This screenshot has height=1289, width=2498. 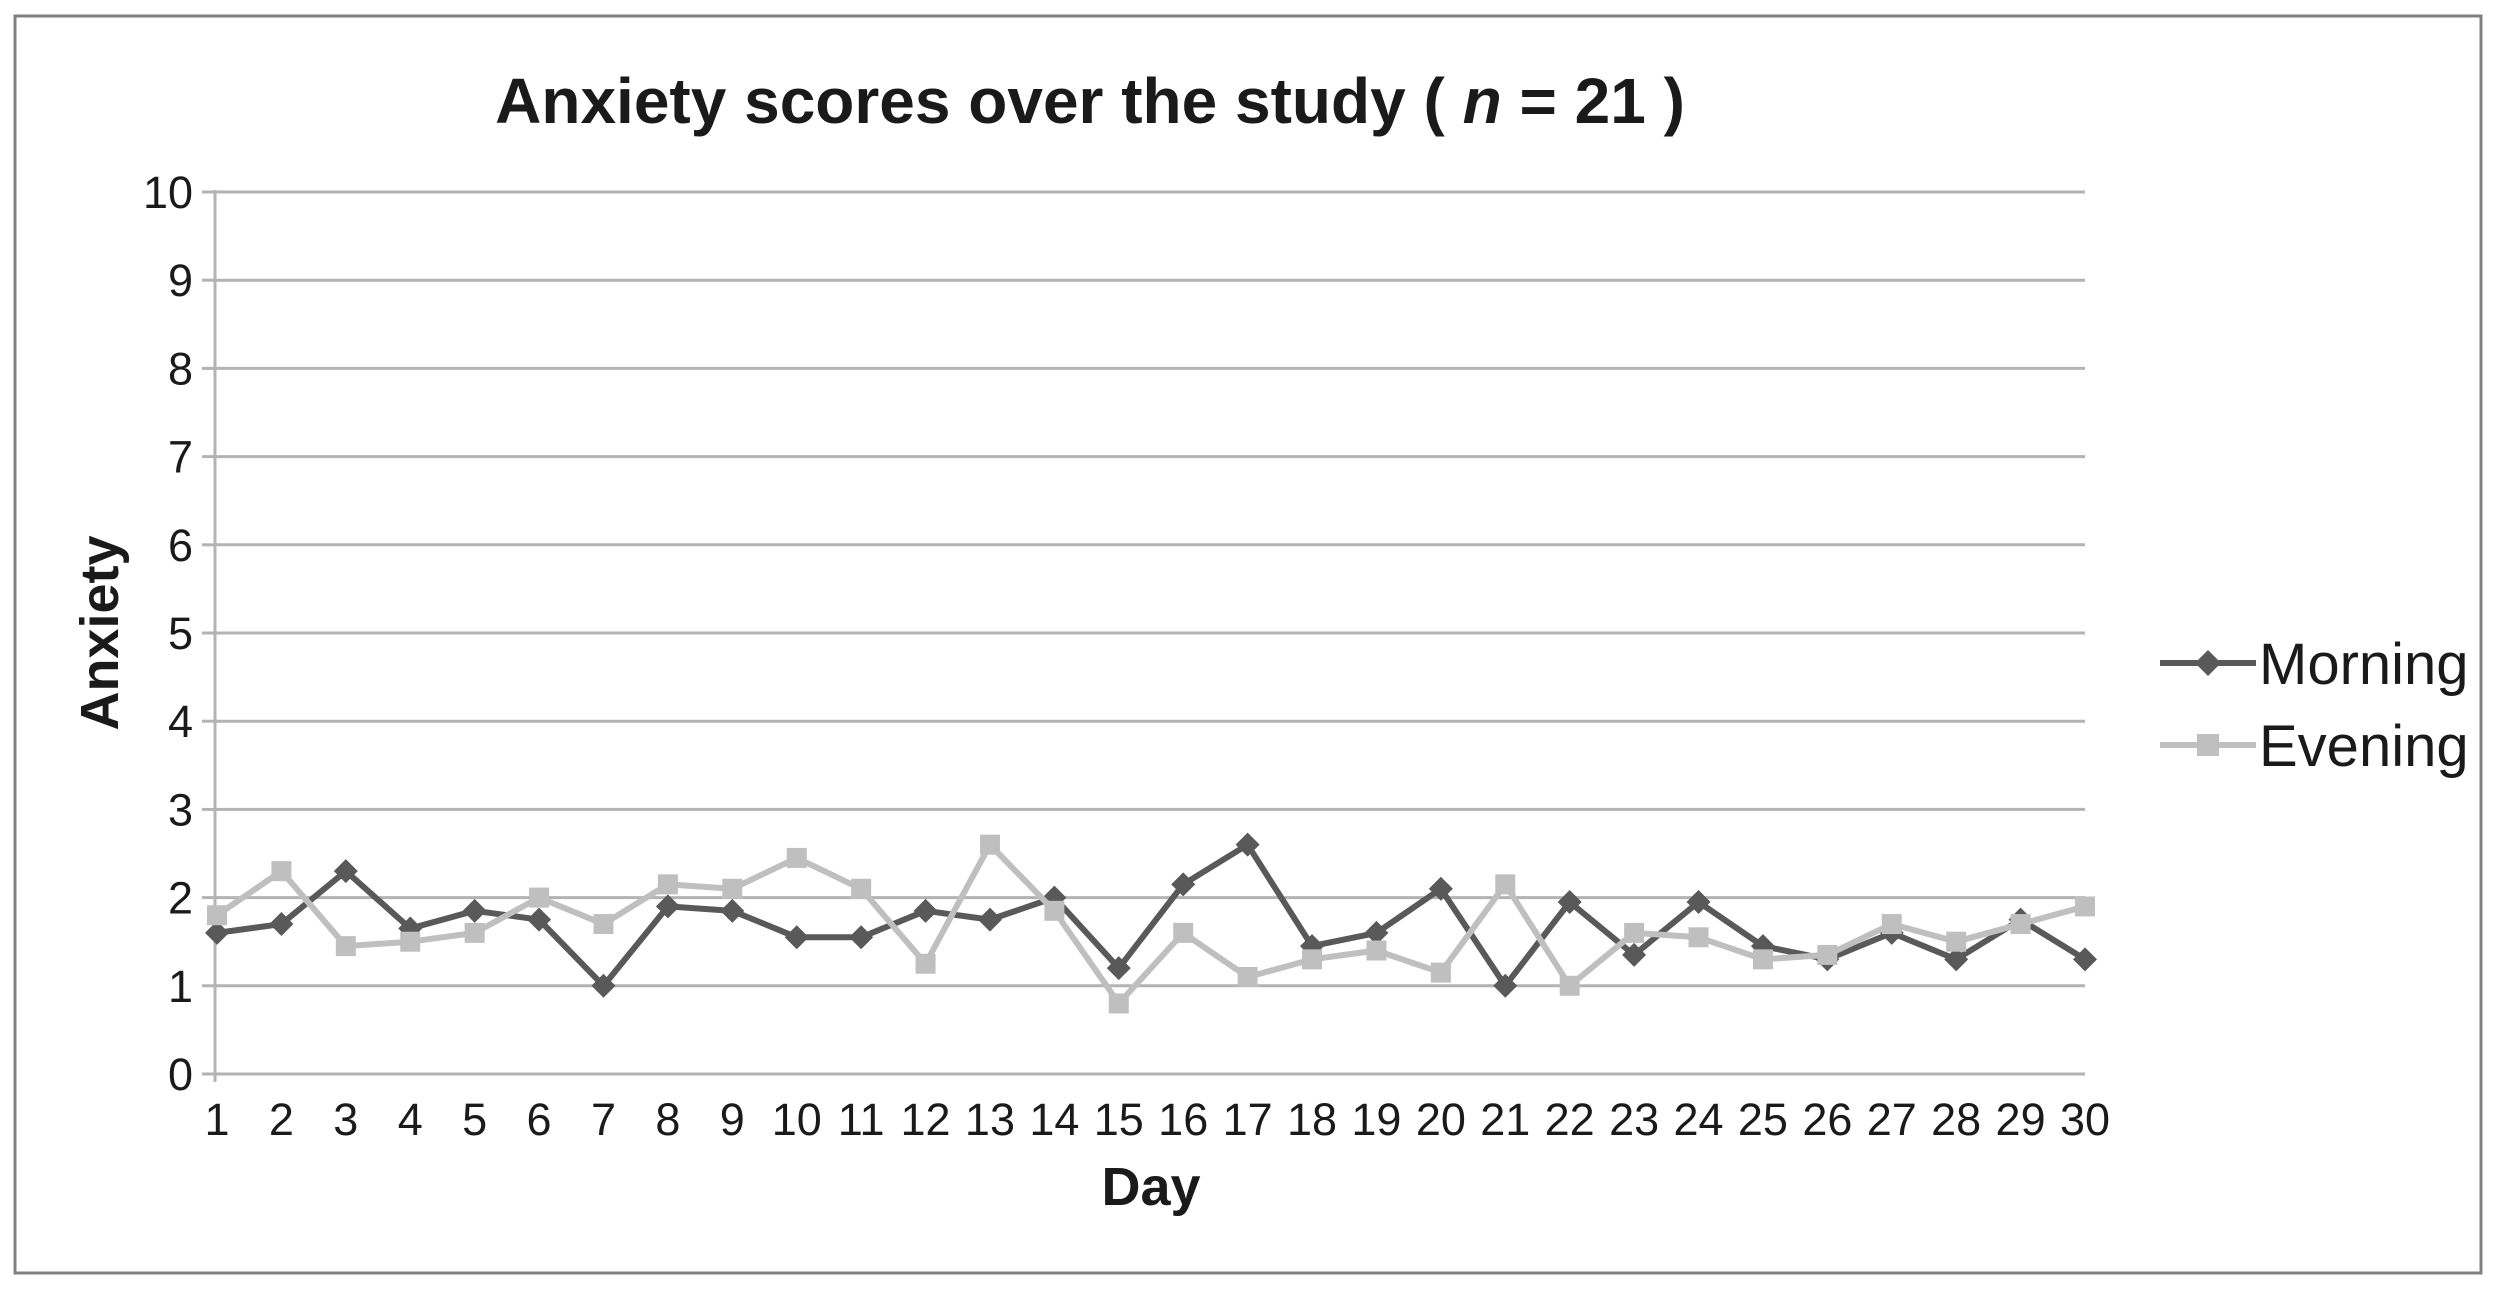 What do you see at coordinates (732, 1119) in the screenshot?
I see `x-tick-label: 9` at bounding box center [732, 1119].